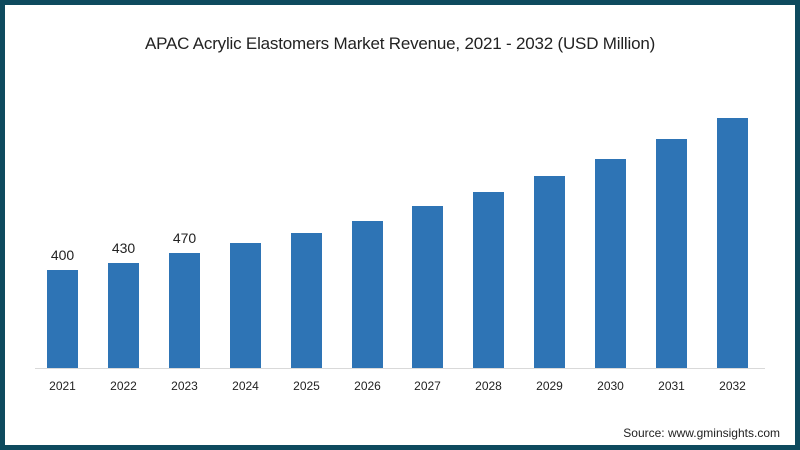 Image resolution: width=800 pixels, height=450 pixels. What do you see at coordinates (610, 263) in the screenshot?
I see `bar-2030` at bounding box center [610, 263].